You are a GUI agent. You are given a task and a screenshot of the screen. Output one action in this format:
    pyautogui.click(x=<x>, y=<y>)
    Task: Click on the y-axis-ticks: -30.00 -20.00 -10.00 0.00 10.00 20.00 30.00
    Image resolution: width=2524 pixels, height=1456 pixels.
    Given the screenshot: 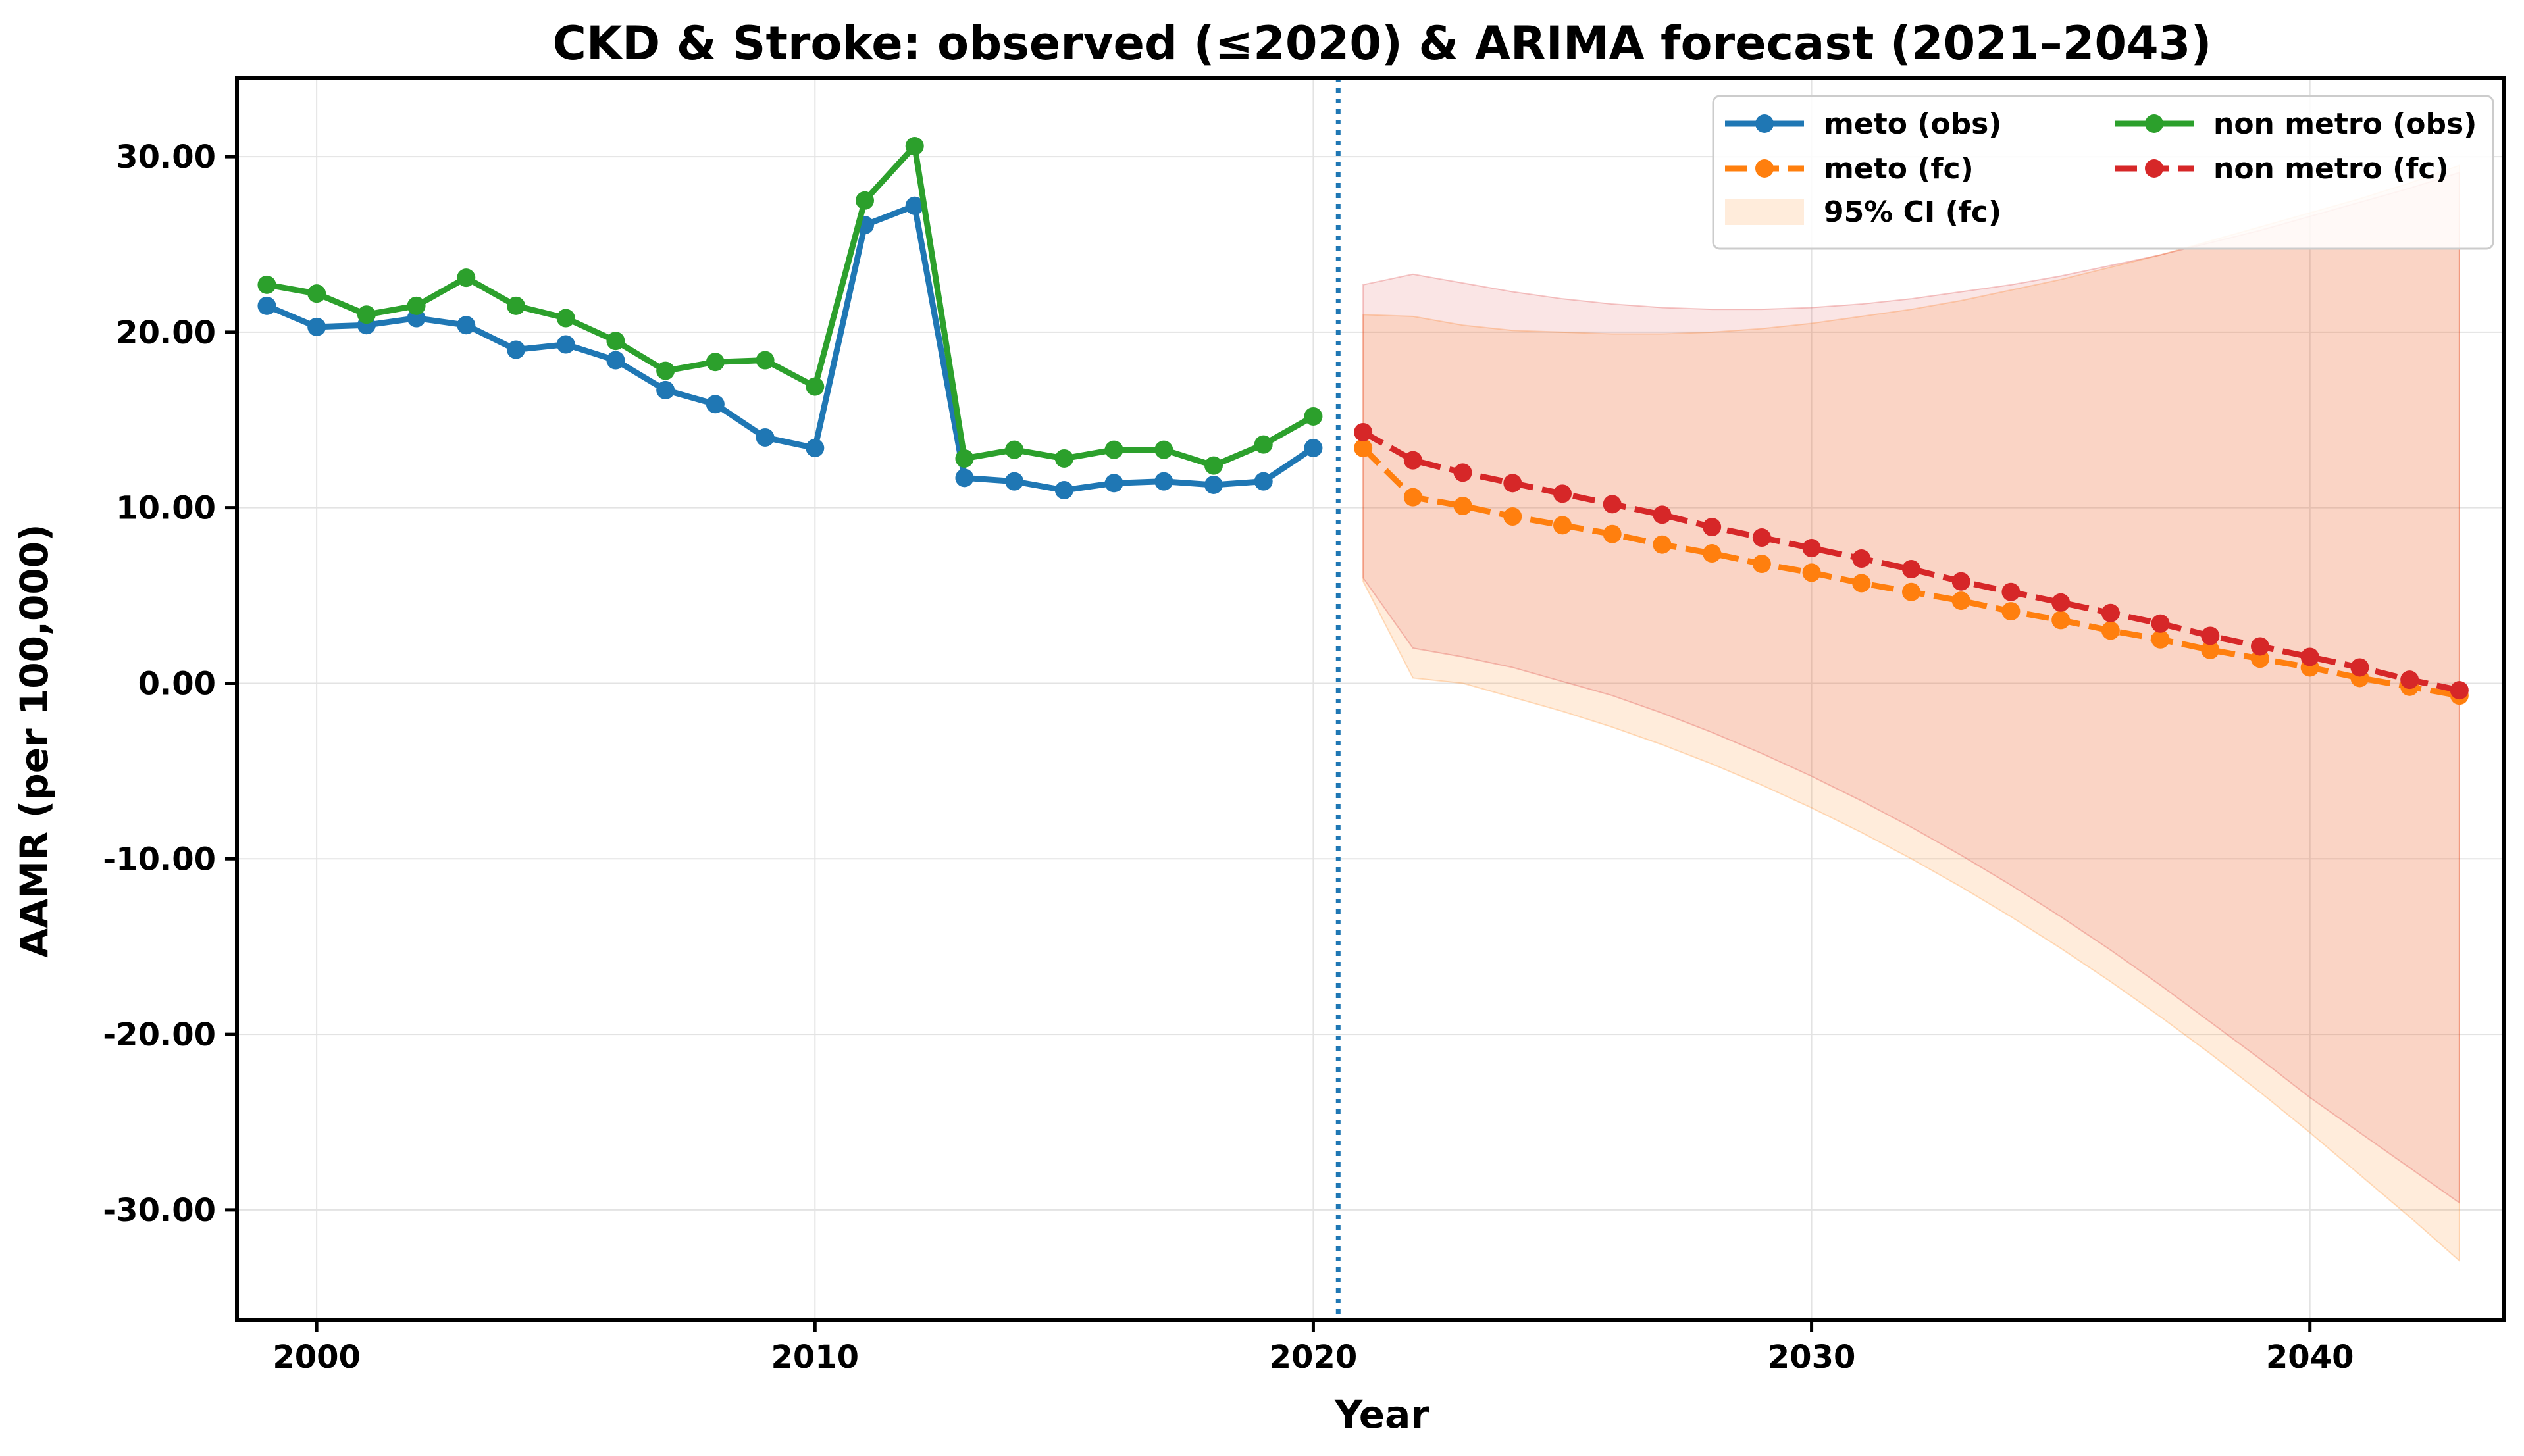 What is the action you would take?
    pyautogui.click(x=170, y=684)
    